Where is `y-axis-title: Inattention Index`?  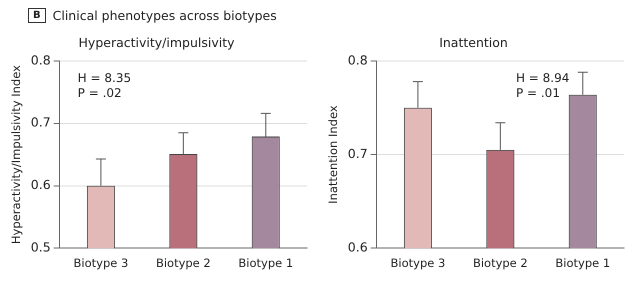 y-axis-title: Inattention Index is located at coordinates (333, 154).